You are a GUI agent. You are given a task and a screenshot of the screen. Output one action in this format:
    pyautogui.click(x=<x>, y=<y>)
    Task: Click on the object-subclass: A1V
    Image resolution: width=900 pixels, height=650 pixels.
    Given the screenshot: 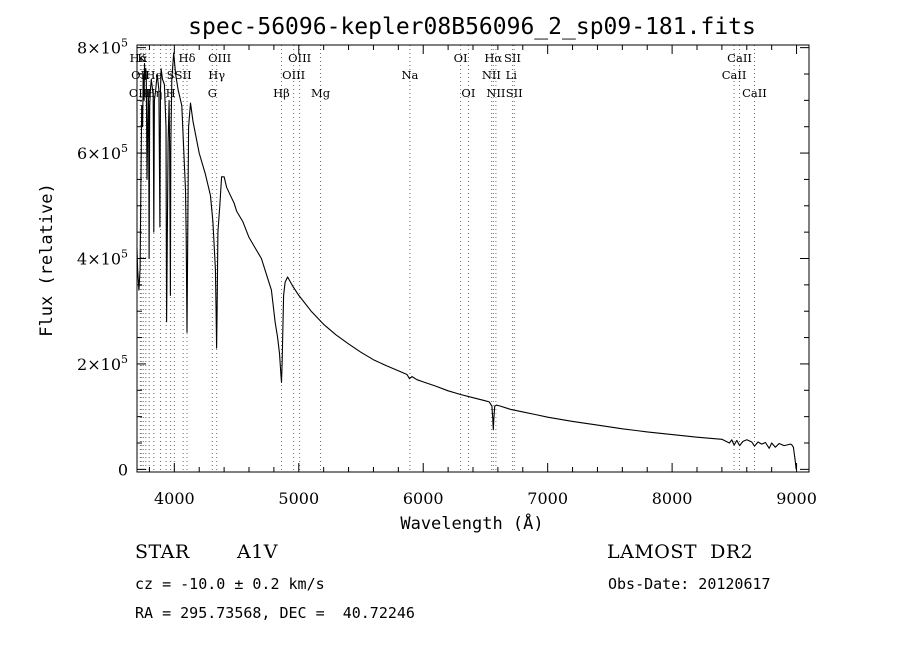 What is the action you would take?
    pyautogui.click(x=258, y=552)
    